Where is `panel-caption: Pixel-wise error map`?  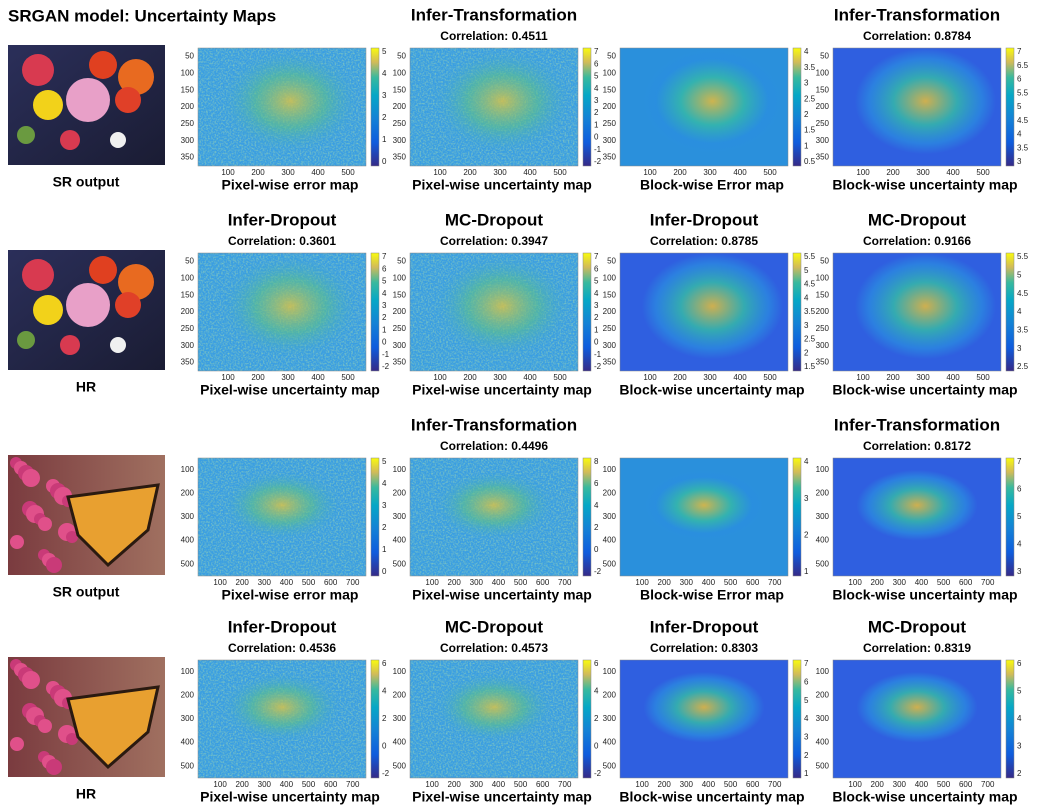
panel-caption: Pixel-wise error map is located at coordinates (290, 185).